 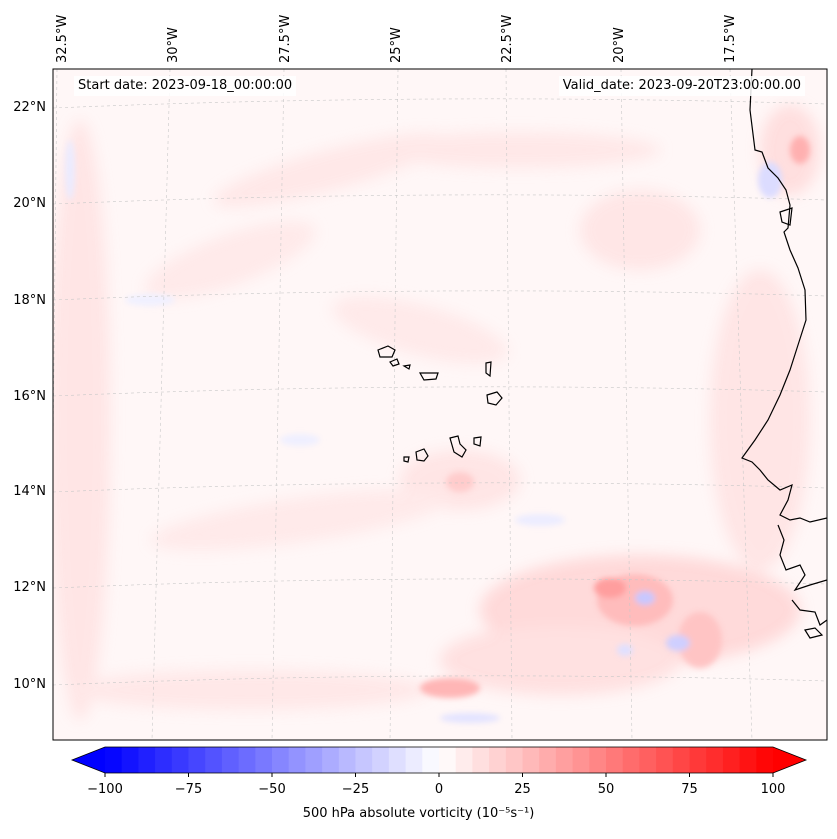 I want to click on colorbar-tick-label: 100, so click(x=773, y=789).